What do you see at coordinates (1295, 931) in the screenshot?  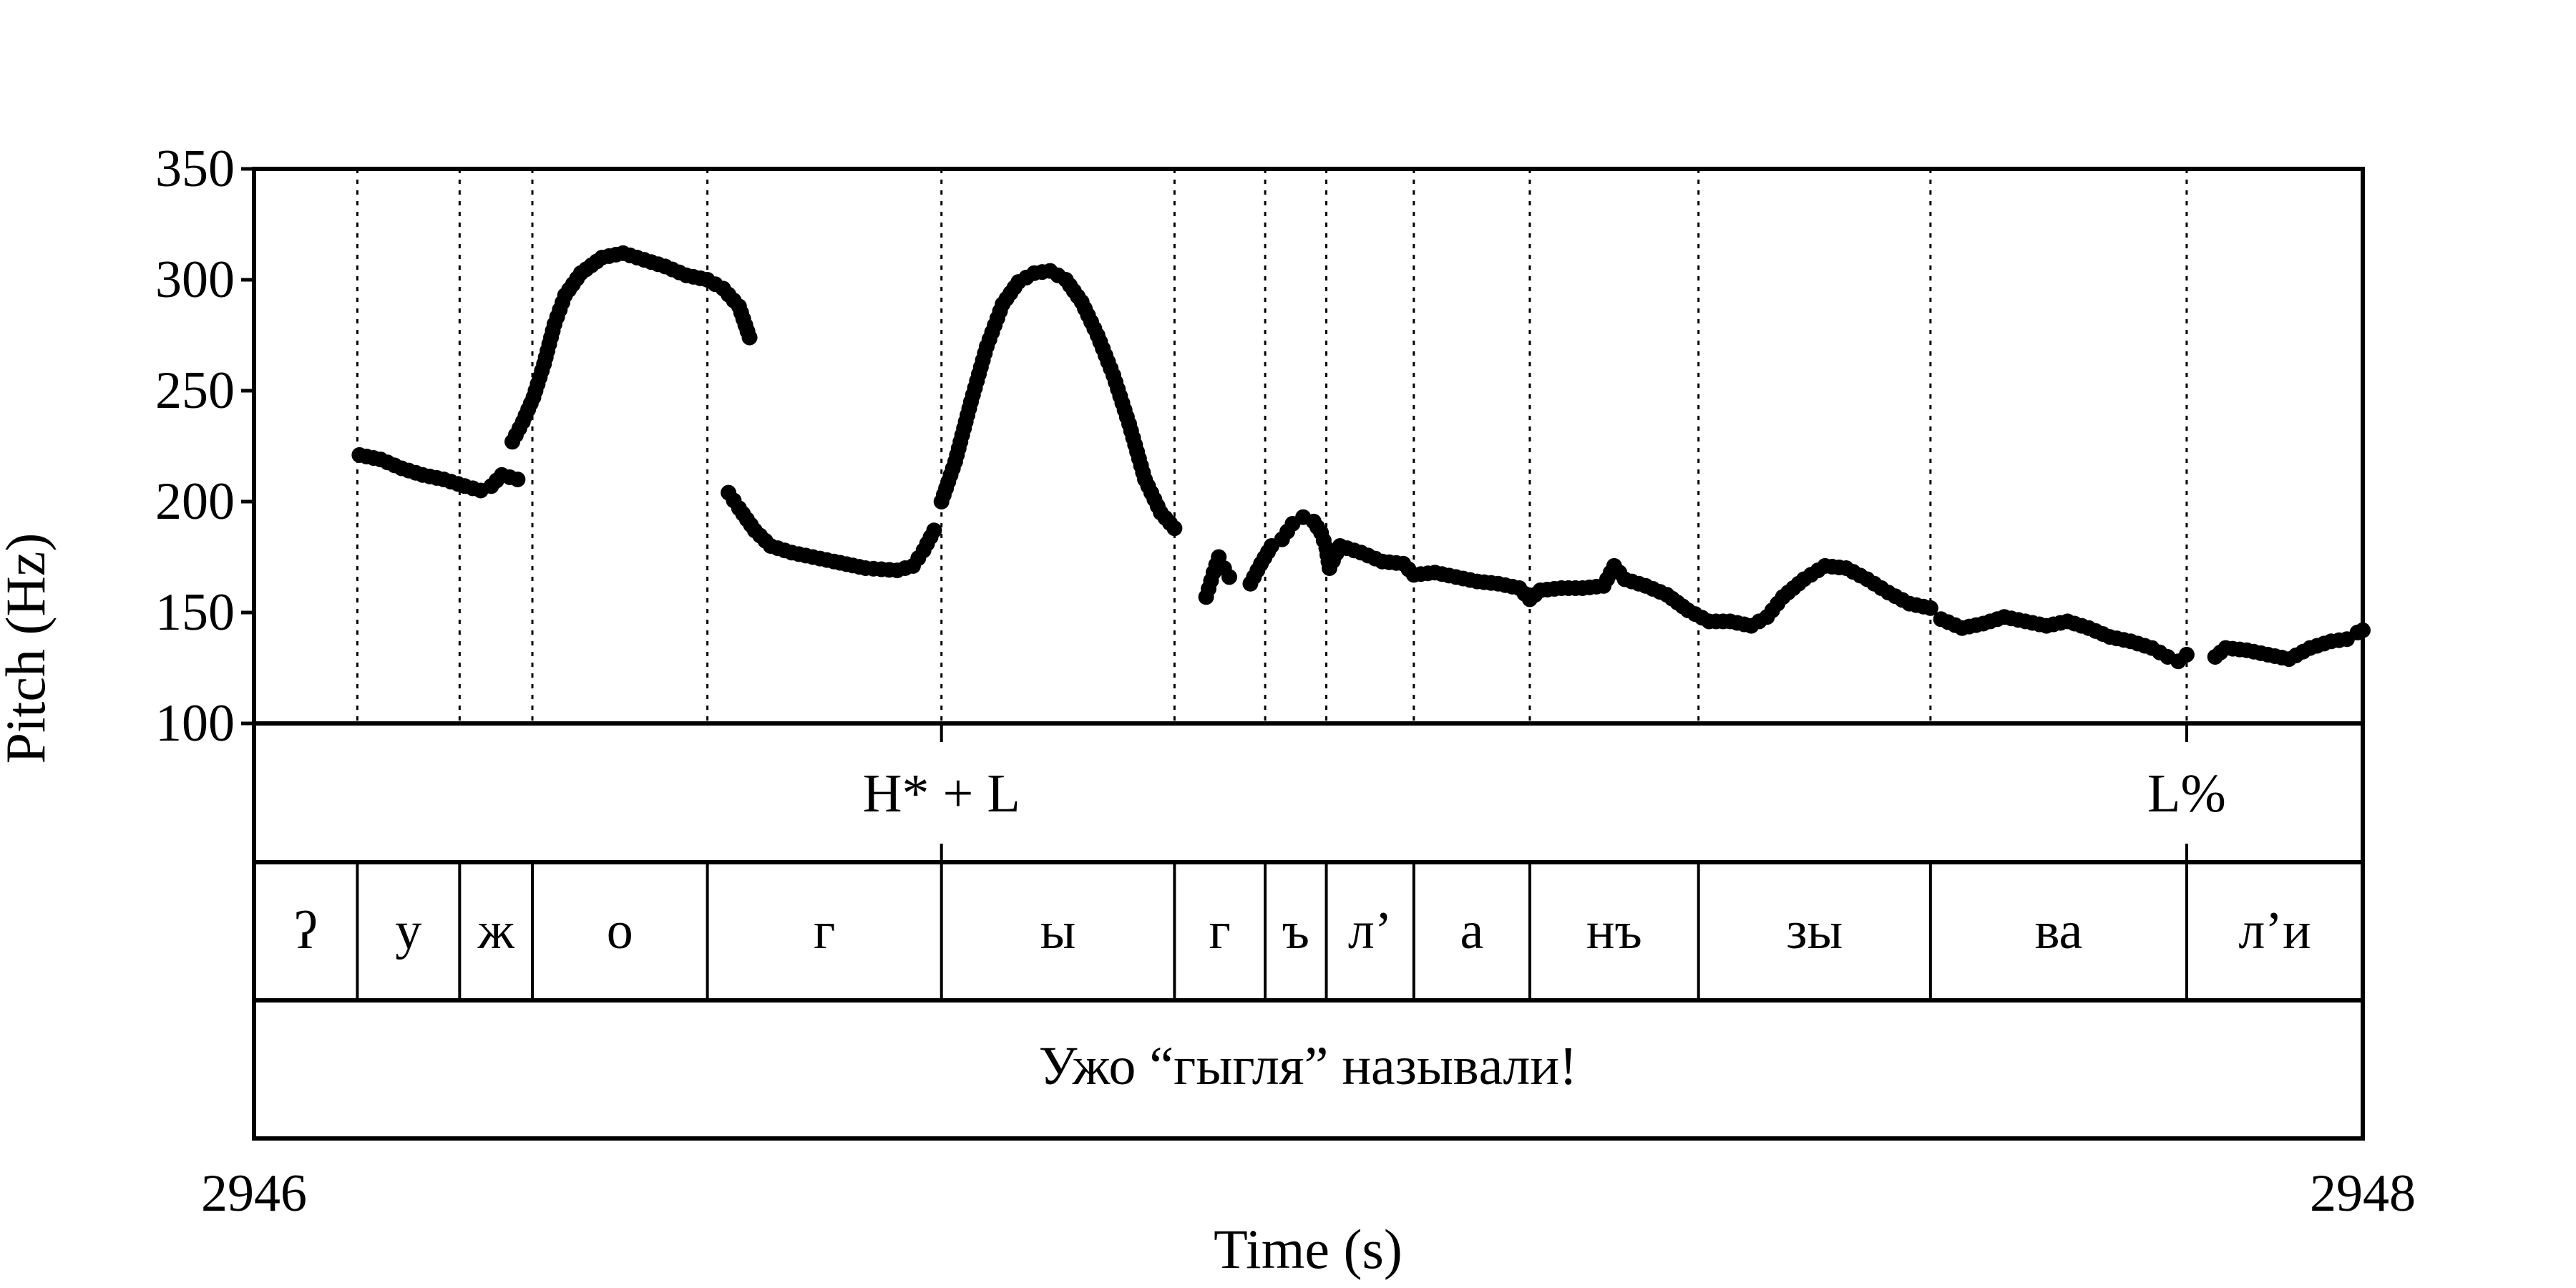 I see `segment-label: ъ` at bounding box center [1295, 931].